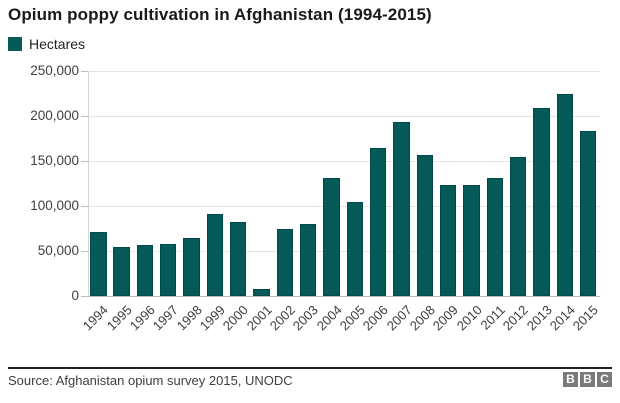 Image resolution: width=620 pixels, height=403 pixels. Describe the element at coordinates (492, 317) in the screenshot. I see `x-axis-label: 2011` at that location.